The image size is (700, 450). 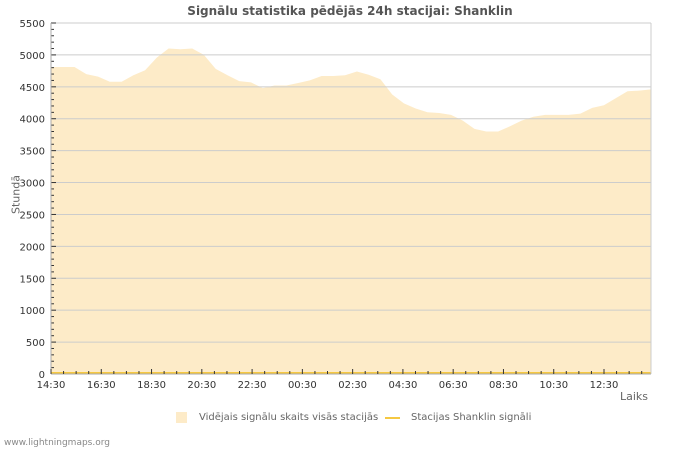 What do you see at coordinates (32, 311) in the screenshot?
I see `svg-text: 1000` at bounding box center [32, 311].